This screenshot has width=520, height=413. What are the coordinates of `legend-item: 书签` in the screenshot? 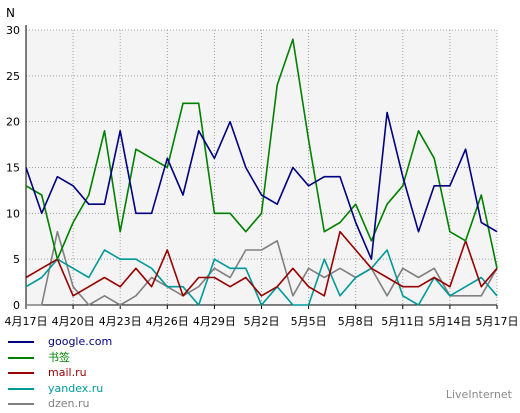 It's located at (108, 358).